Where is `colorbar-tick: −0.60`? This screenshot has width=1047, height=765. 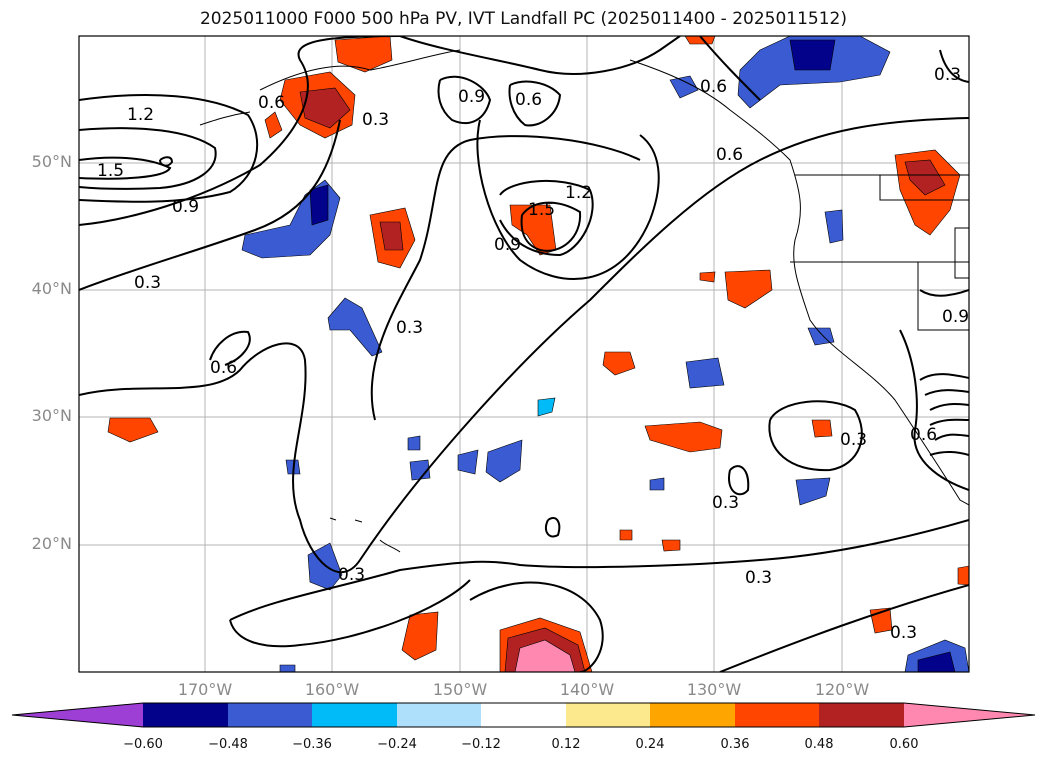 colorbar-tick: −0.60 is located at coordinates (143, 744).